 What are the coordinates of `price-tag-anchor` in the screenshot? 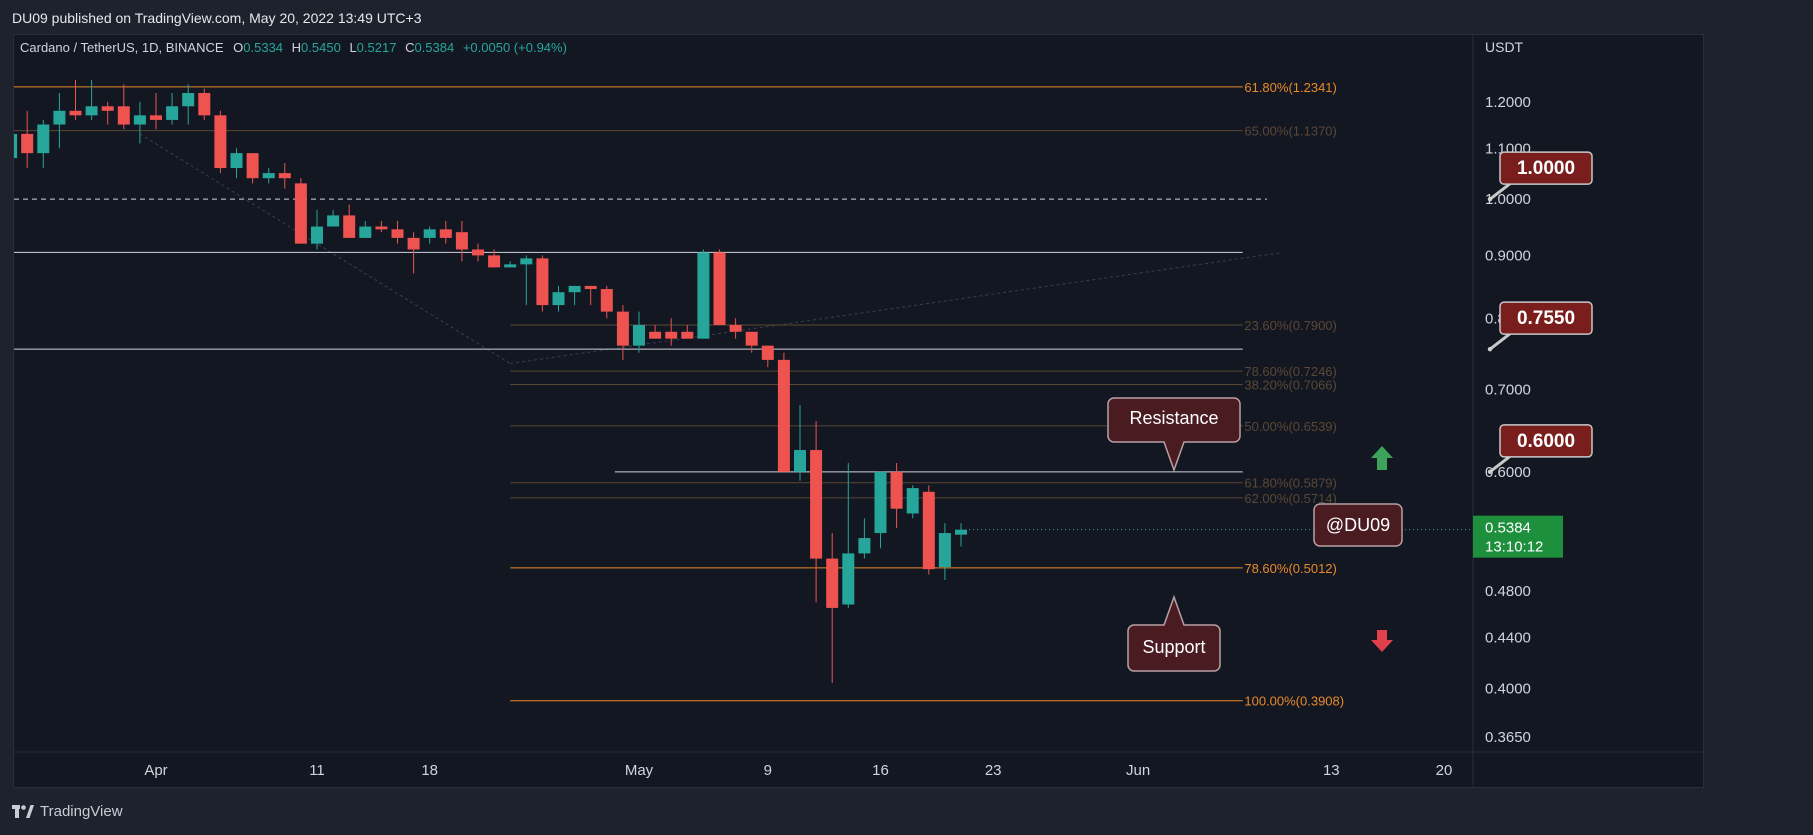 It's located at (1490, 199).